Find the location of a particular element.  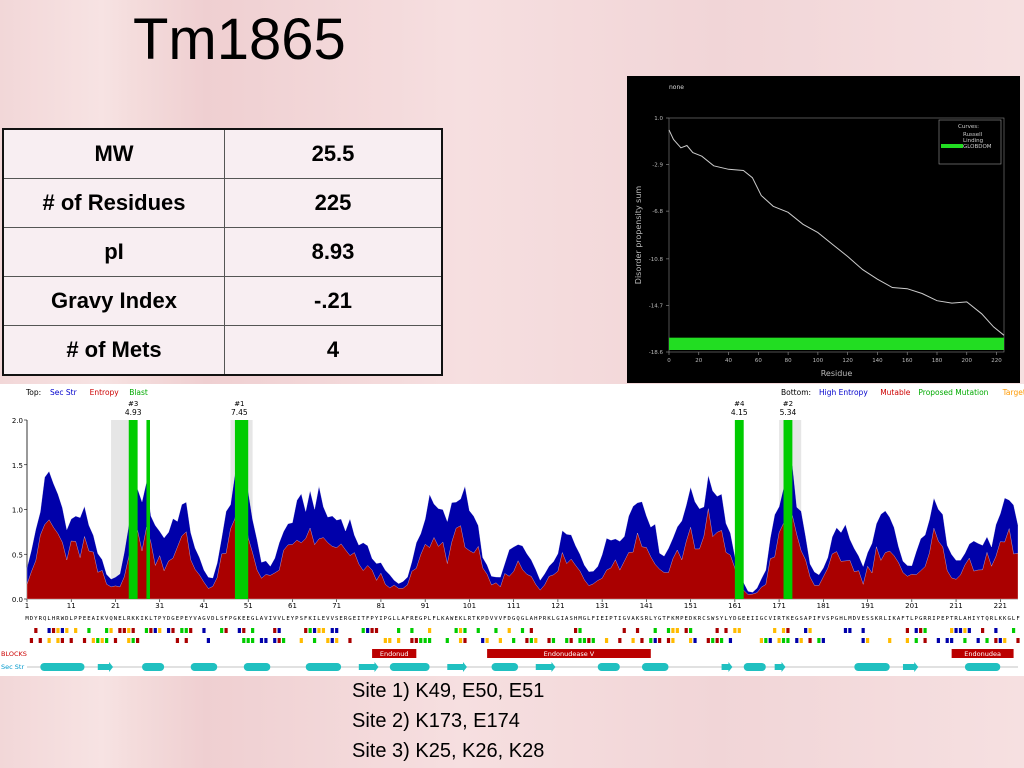

y-tick-label: 1.0 is located at coordinates (17, 511).